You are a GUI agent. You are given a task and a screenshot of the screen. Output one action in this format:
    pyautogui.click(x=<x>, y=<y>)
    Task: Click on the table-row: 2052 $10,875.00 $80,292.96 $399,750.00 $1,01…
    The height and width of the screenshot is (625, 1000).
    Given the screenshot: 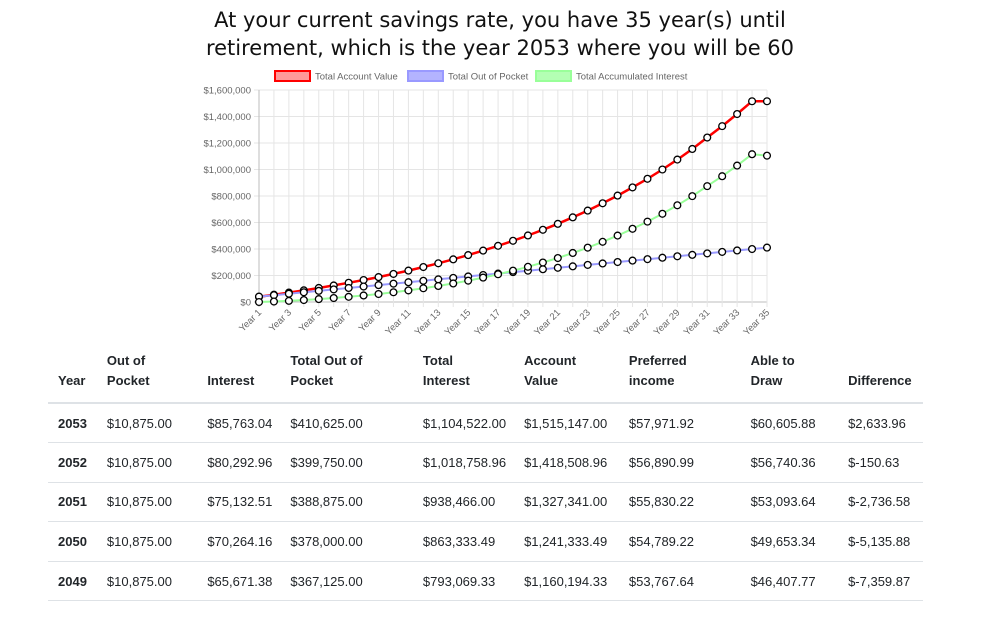 What is the action you would take?
    pyautogui.click(x=485, y=462)
    